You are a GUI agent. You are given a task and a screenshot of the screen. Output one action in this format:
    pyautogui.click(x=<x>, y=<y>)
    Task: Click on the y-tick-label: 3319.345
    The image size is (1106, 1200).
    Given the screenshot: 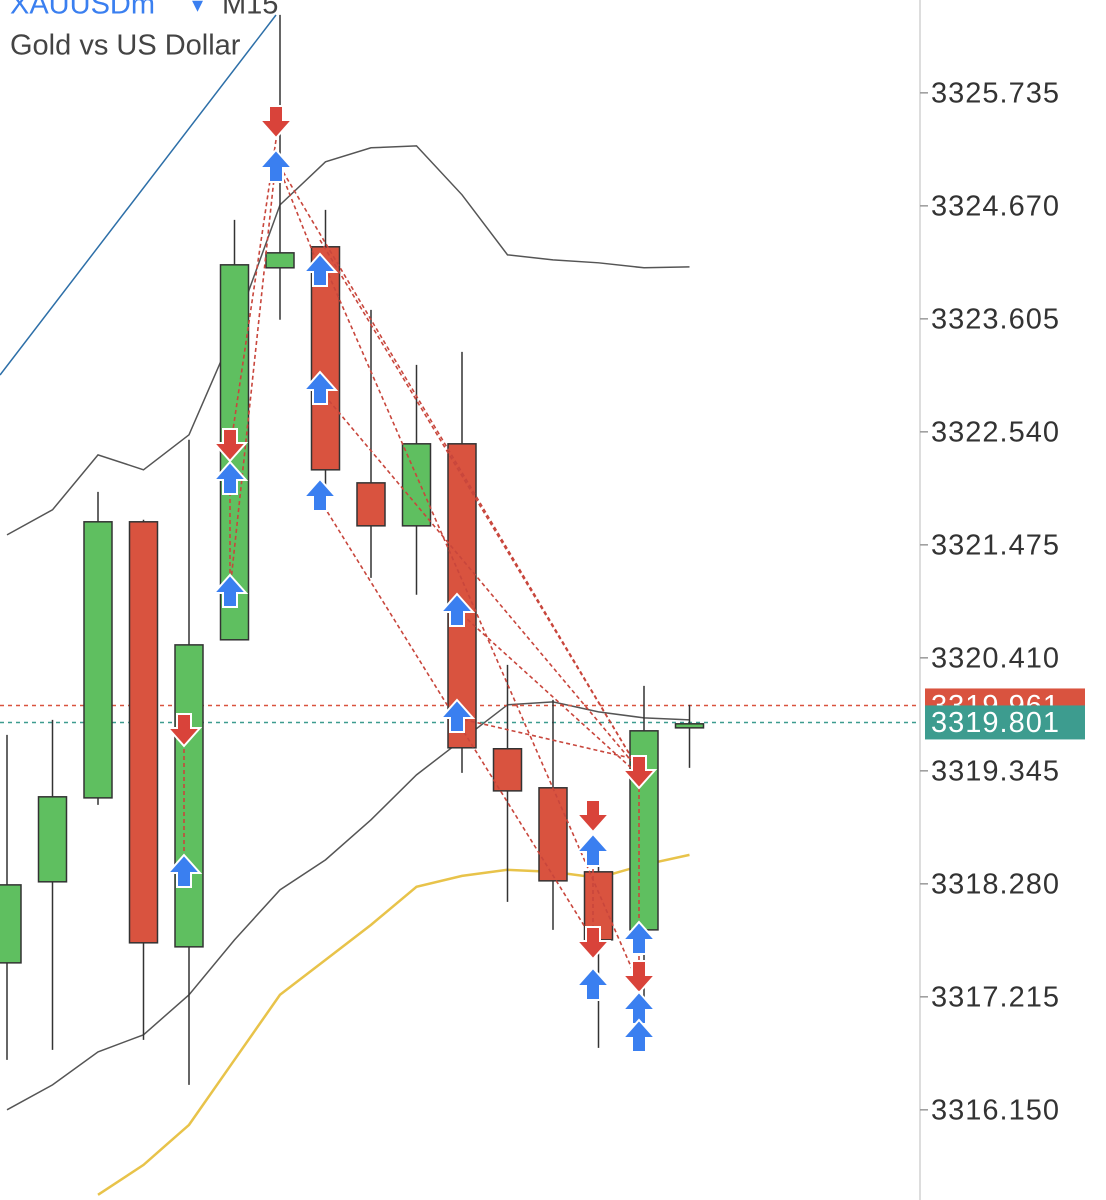 What is the action you would take?
    pyautogui.click(x=995, y=771)
    